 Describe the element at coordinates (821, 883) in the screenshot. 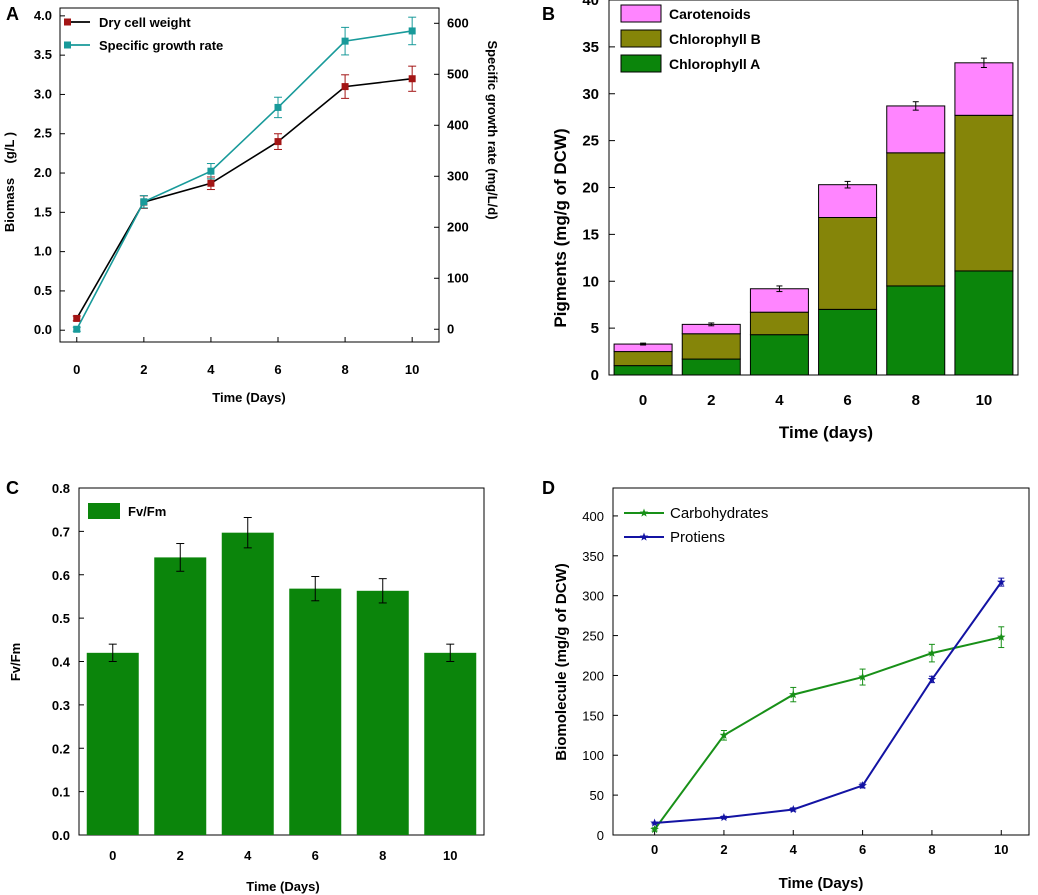

I see `panel-d-x-axis-label: Time (Days)` at that location.